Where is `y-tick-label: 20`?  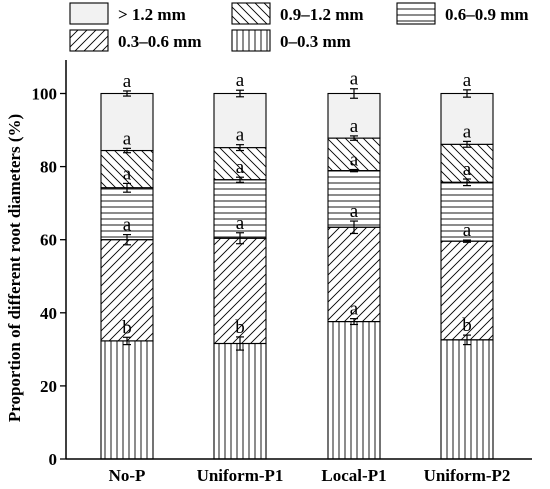 y-tick-label: 20 is located at coordinates (48, 386).